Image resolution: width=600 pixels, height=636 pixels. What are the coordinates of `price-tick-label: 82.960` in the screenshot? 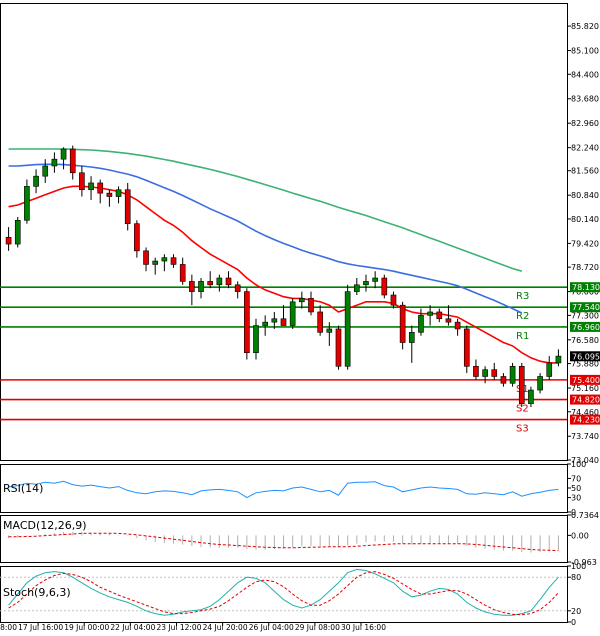 It's located at (585, 123).